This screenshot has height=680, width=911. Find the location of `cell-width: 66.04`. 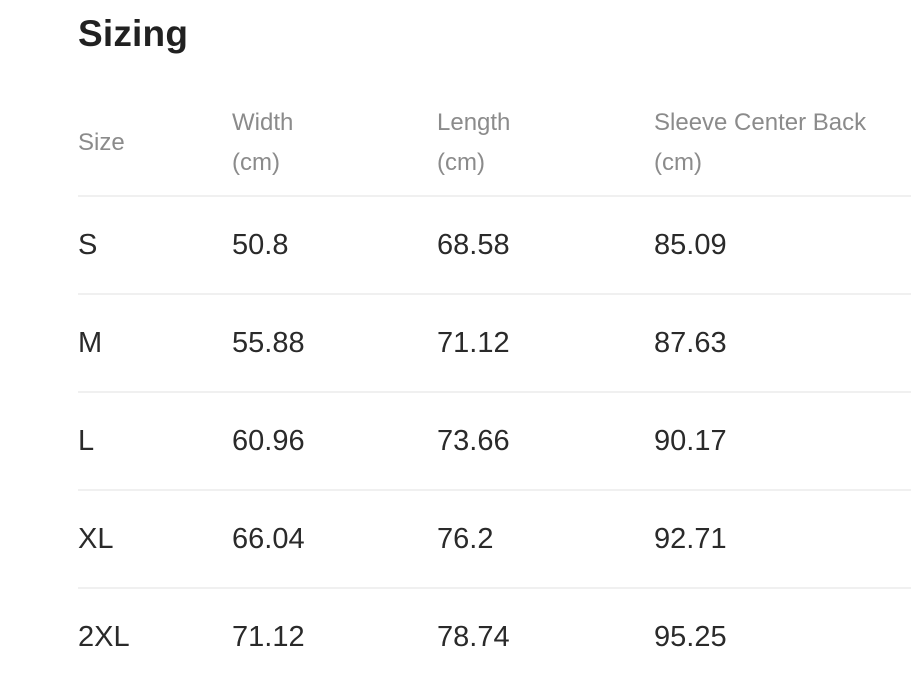

cell-width: 66.04 is located at coordinates (334, 539).